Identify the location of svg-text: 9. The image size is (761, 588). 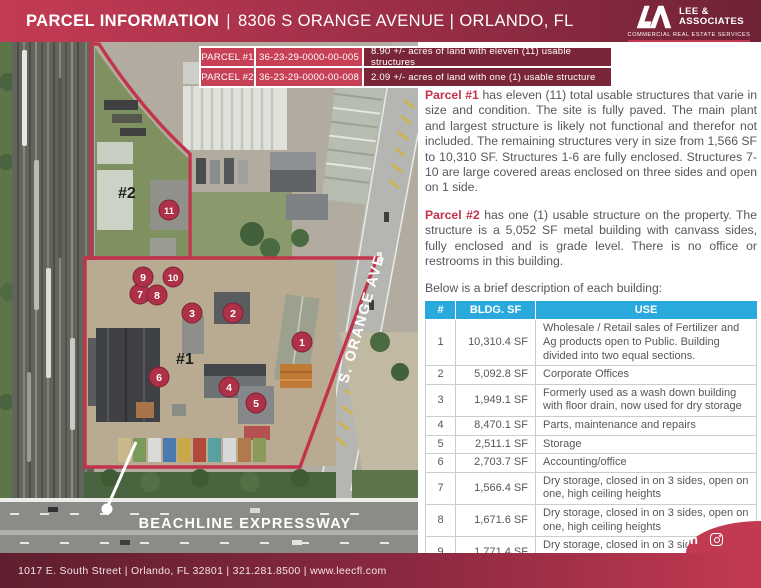
(143, 278).